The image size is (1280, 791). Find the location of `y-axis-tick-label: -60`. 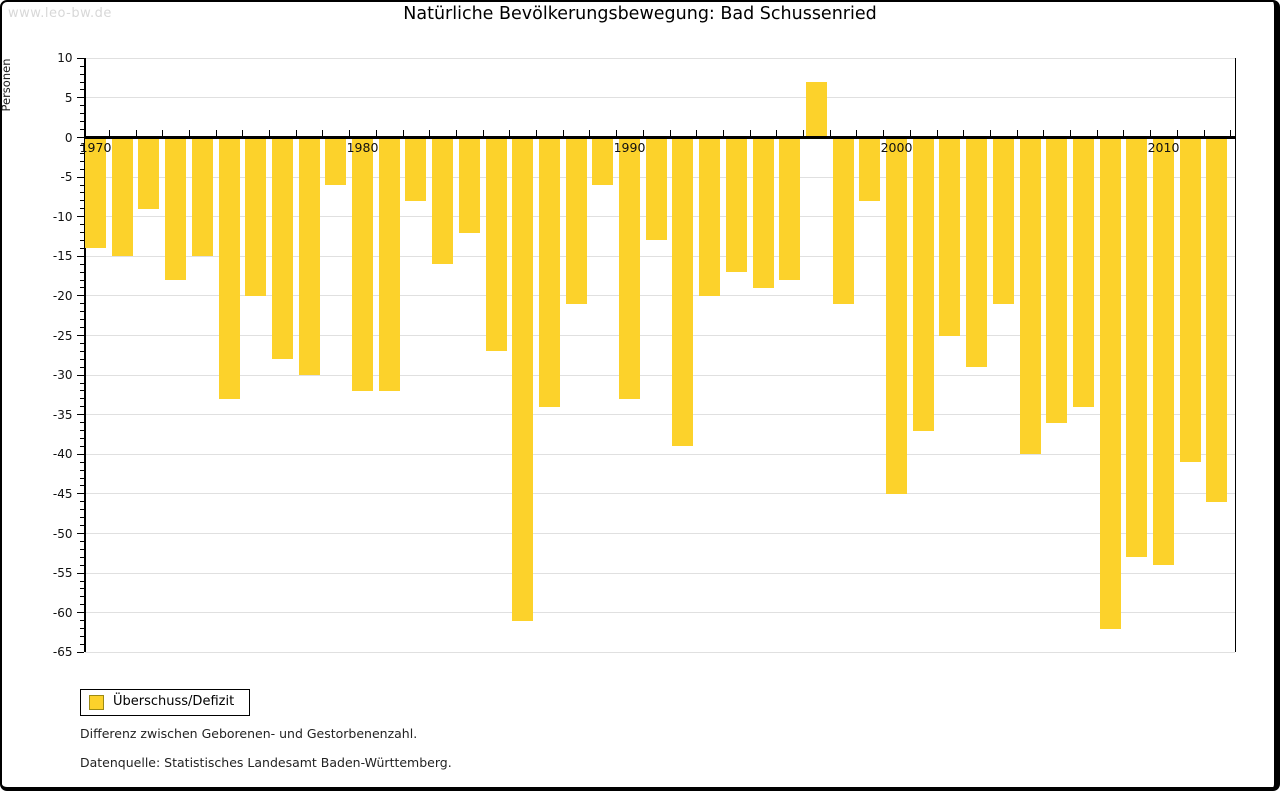

y-axis-tick-label: -60 is located at coordinates (62, 612).